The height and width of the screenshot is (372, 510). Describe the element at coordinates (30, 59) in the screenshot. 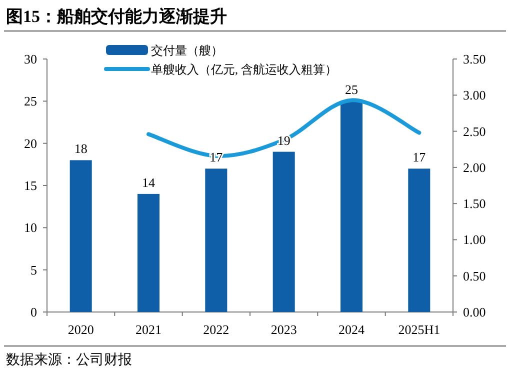

I see `y-tick-label: 30` at that location.